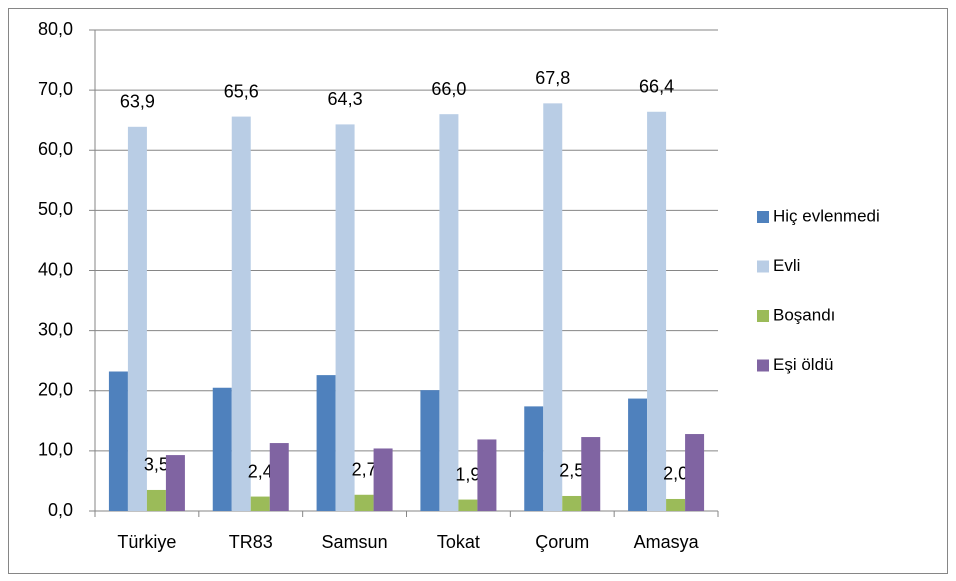 This screenshot has width=956, height=581. What do you see at coordinates (55, 149) in the screenshot?
I see `y-tick-label: 60,0` at bounding box center [55, 149].